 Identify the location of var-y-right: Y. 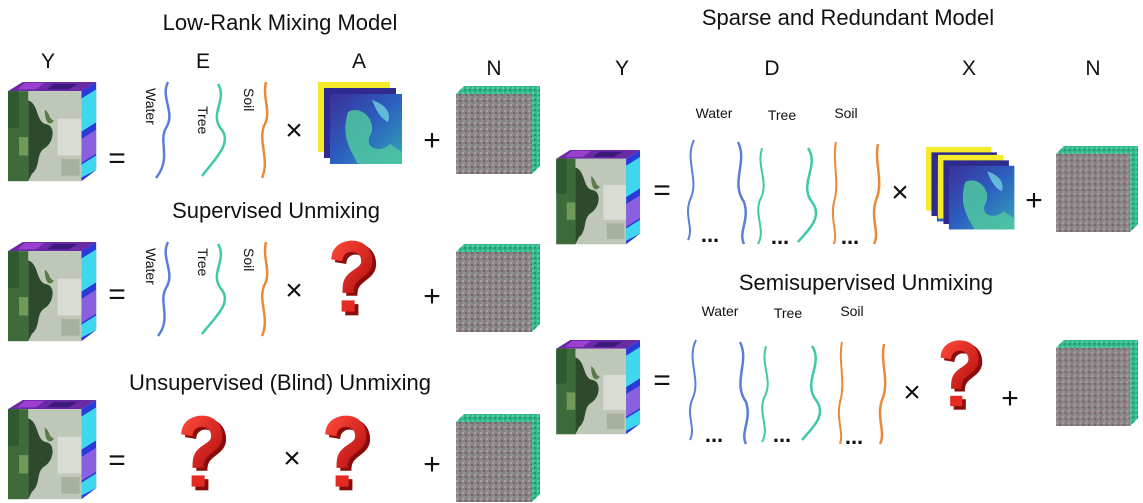
(622, 68).